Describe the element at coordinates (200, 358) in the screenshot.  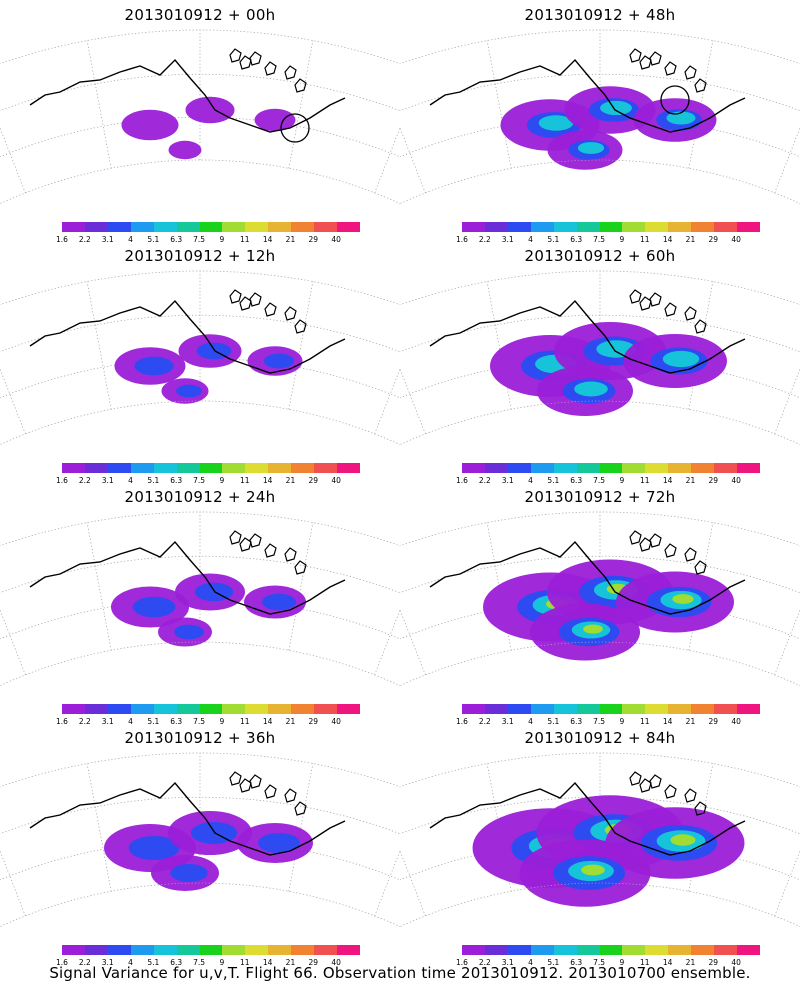
I see `polar-map` at that location.